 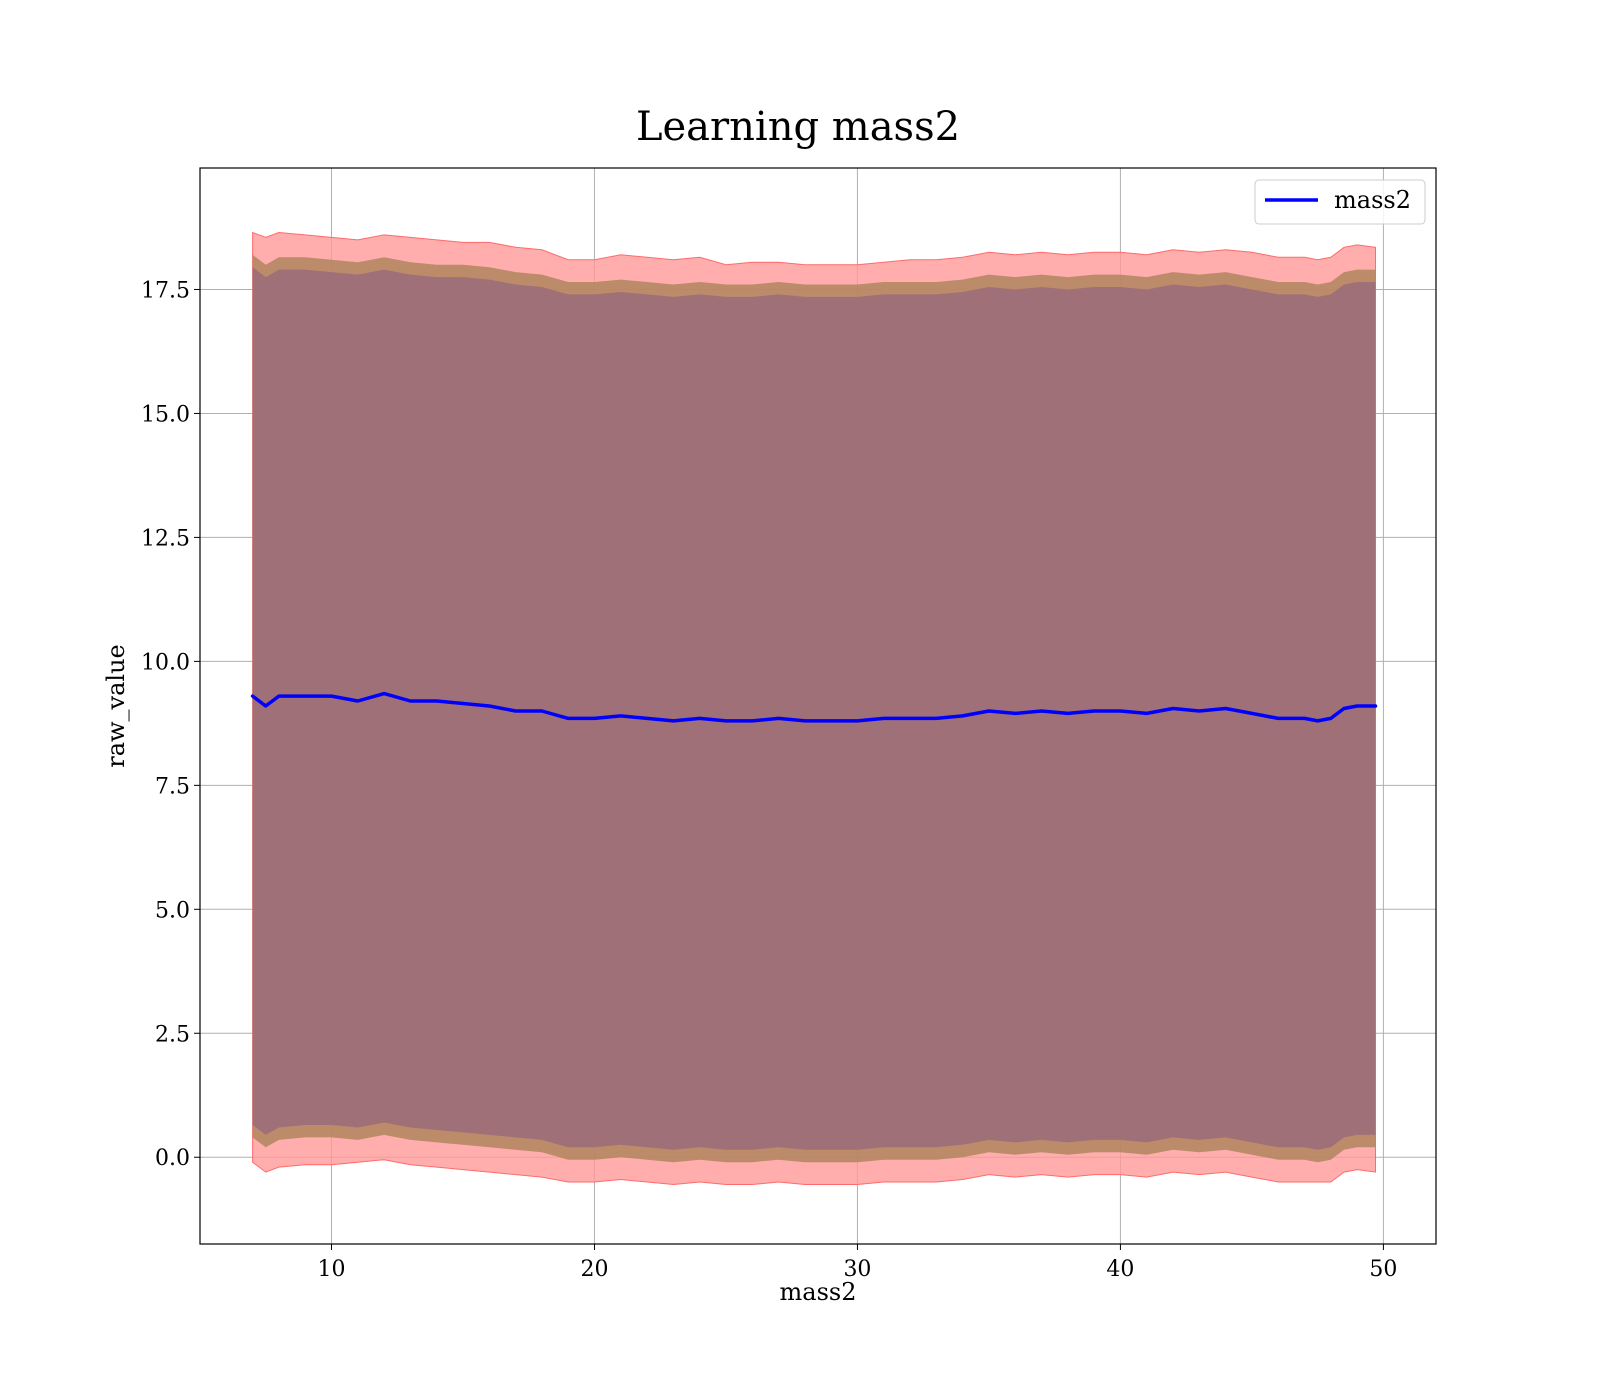 What do you see at coordinates (818, 1292) in the screenshot?
I see `x-axis-label: mass2` at bounding box center [818, 1292].